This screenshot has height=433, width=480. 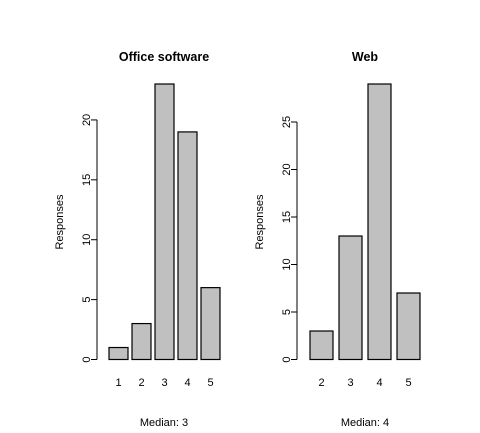 What do you see at coordinates (164, 423) in the screenshot?
I see `median-label: Median: 3` at bounding box center [164, 423].